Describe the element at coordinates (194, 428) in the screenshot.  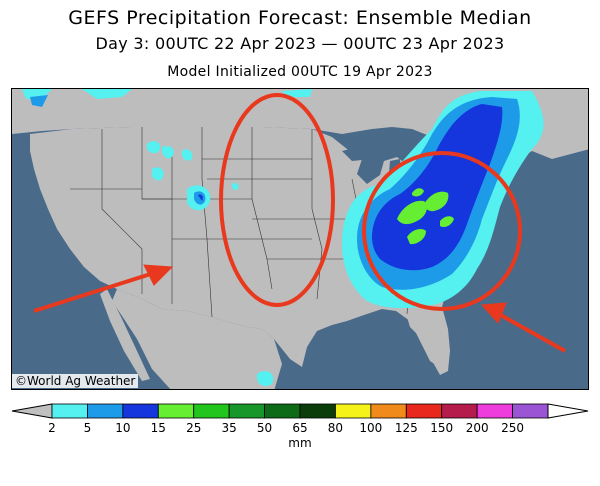
I see `colorbar-tick-label: 25` at that location.